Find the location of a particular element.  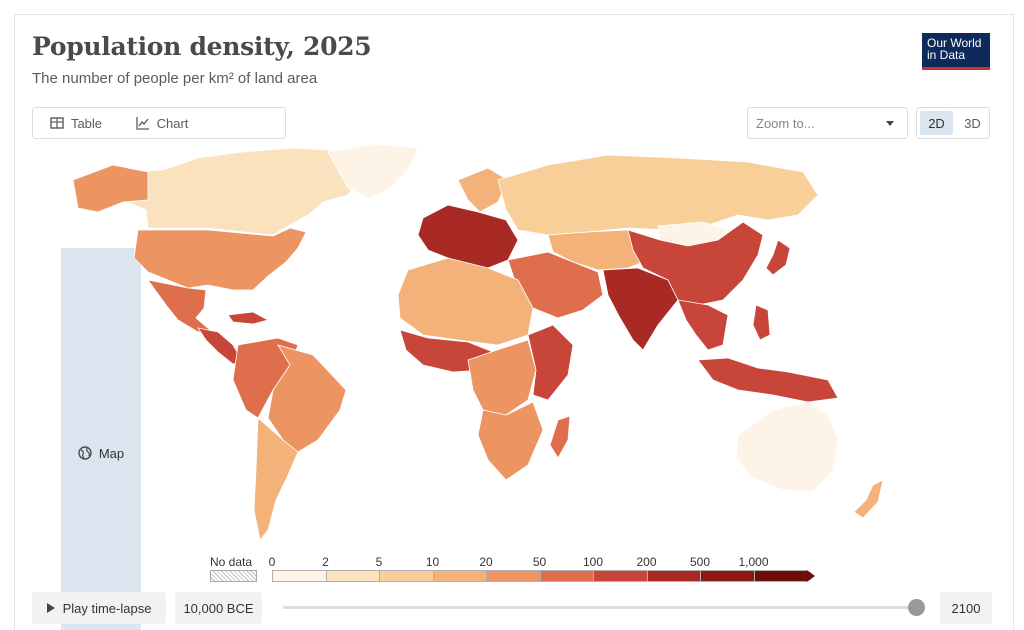

projection-toggle: 2D 3D is located at coordinates (953, 123).